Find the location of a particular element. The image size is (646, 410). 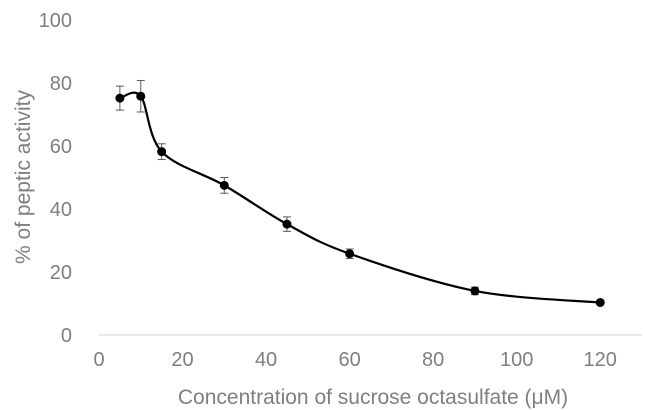

x-tick-label: 0 is located at coordinates (98, 360).